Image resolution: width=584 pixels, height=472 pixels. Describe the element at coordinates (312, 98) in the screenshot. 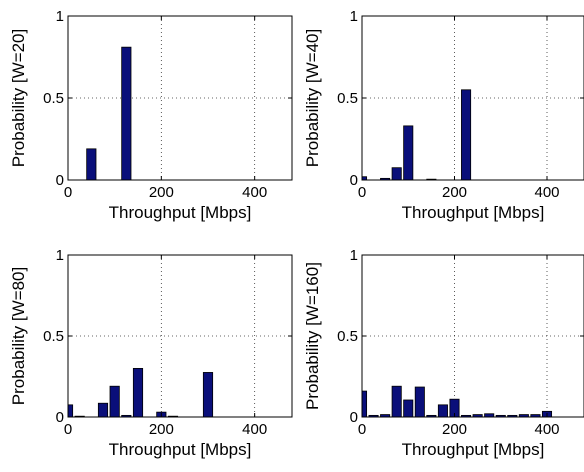

I see `y-axis-label: Probability [W=40]` at that location.